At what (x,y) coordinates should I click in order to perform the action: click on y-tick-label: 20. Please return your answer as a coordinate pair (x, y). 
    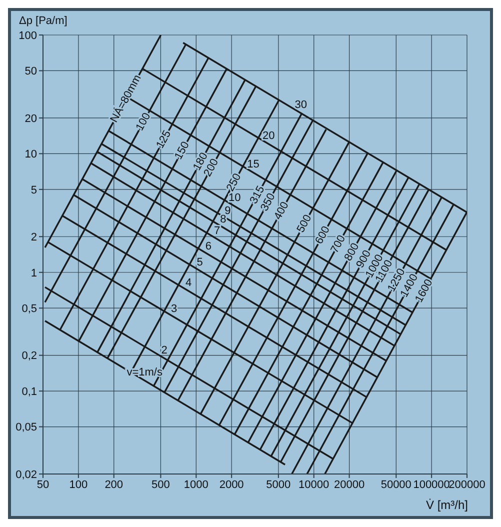
    Looking at the image, I should click on (30, 118).